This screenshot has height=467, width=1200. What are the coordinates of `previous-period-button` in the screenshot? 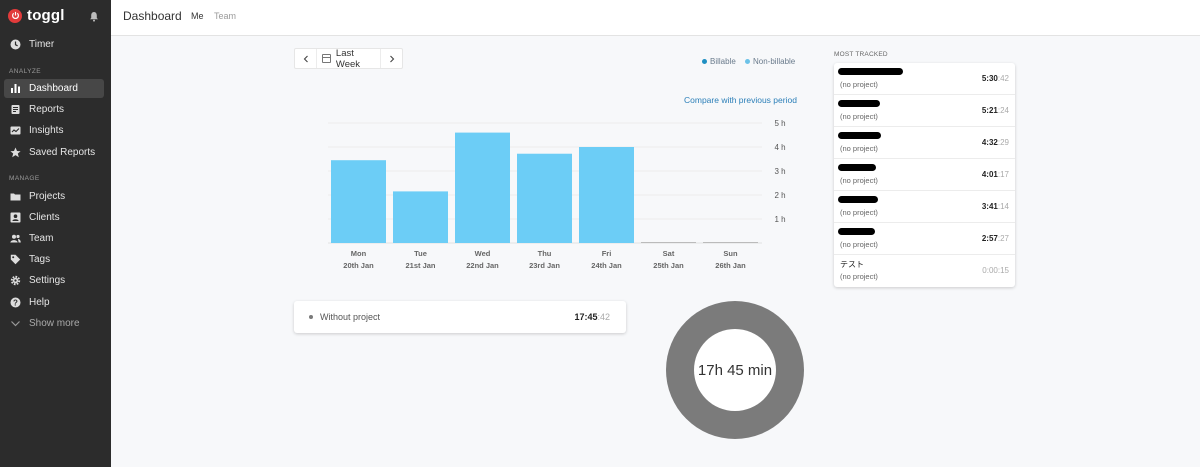 It's located at (305, 58).